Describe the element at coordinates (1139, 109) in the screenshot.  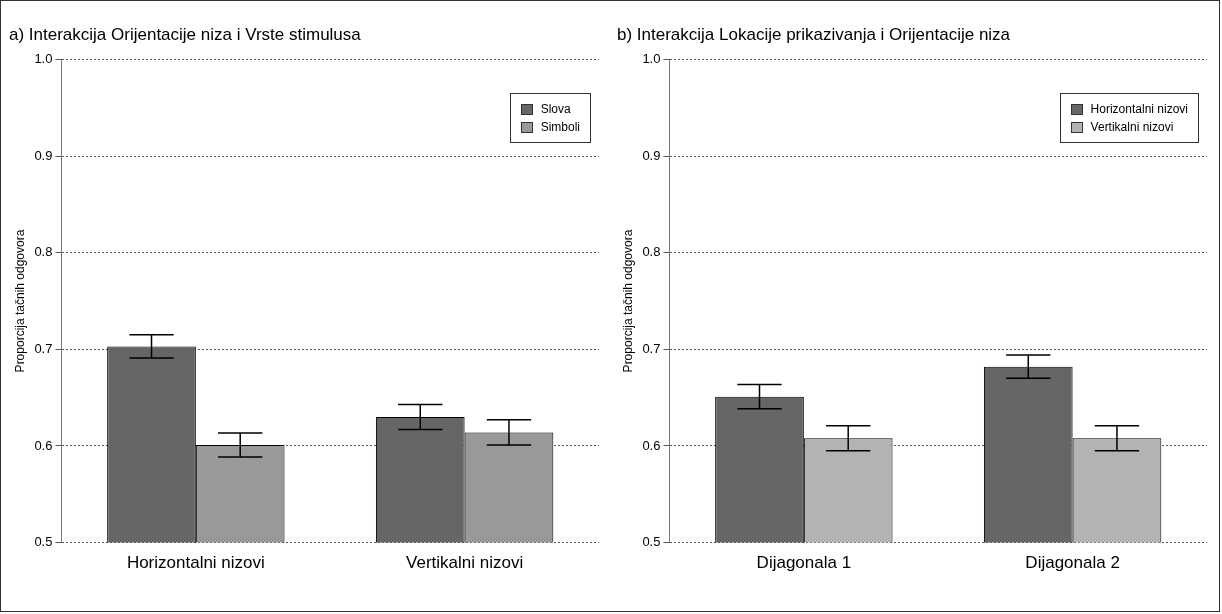
I see `legend-label: Horizontalni nizovi` at that location.